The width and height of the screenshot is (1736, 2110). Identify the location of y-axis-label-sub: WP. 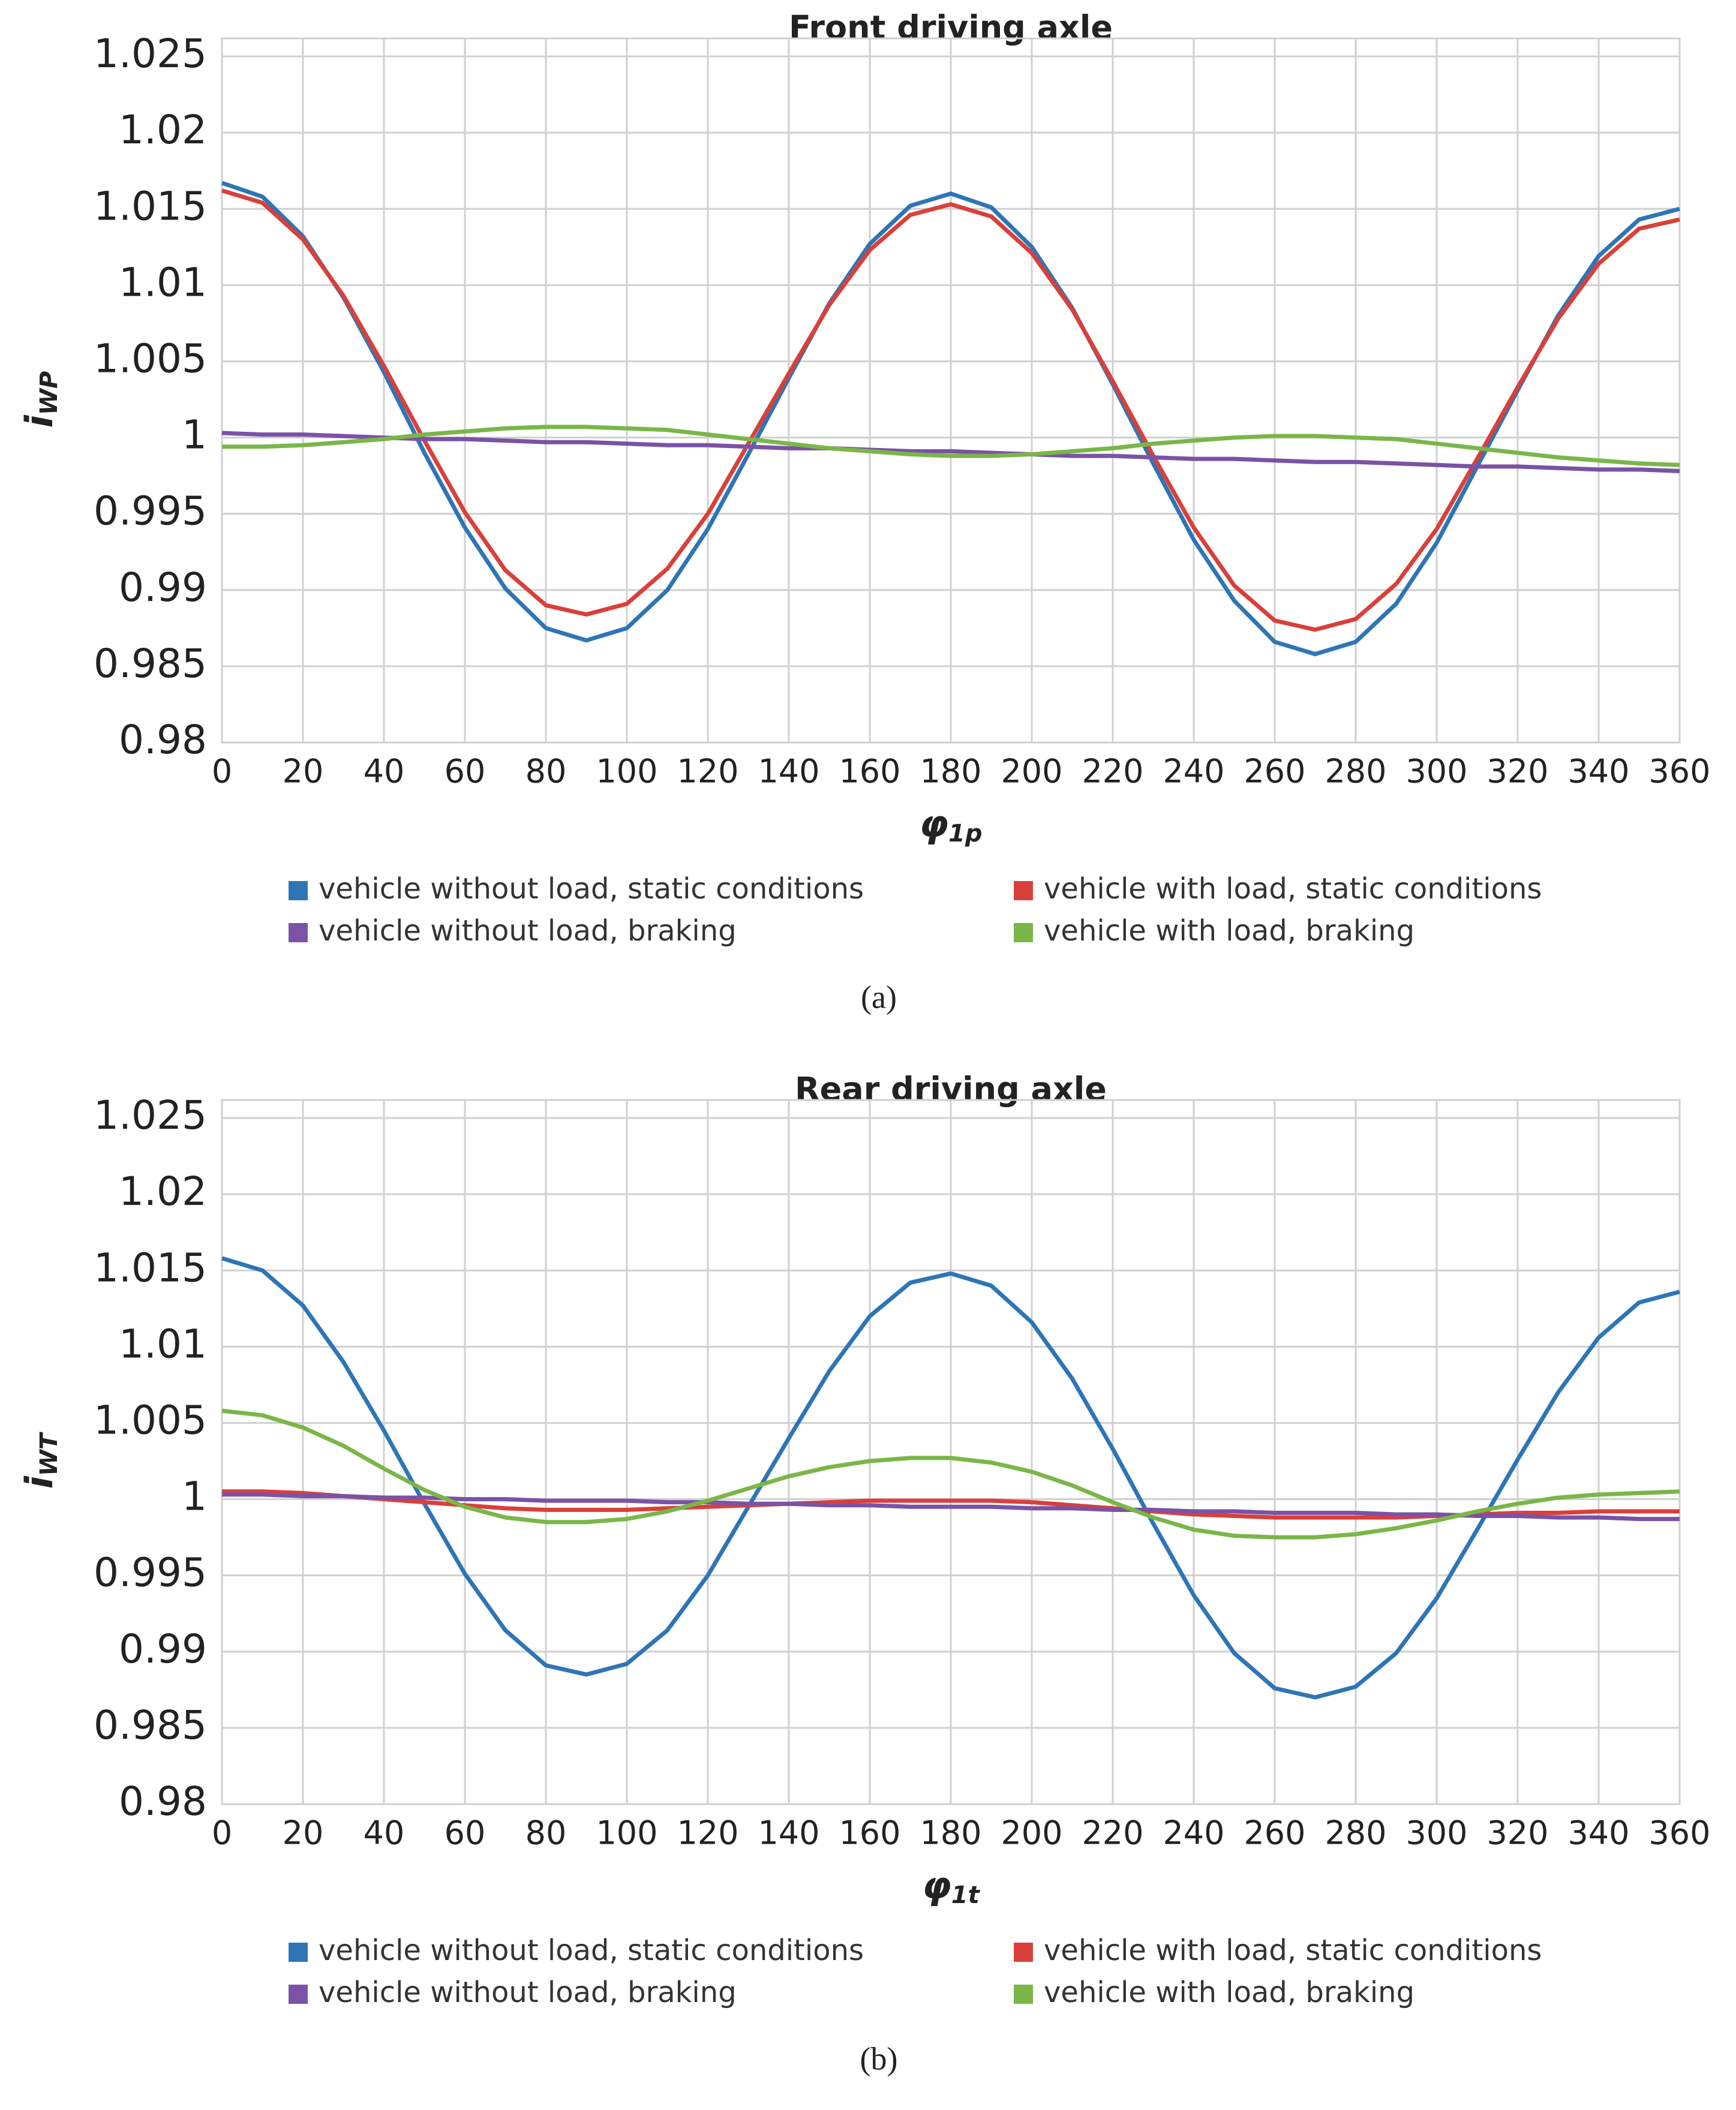
(49, 393).